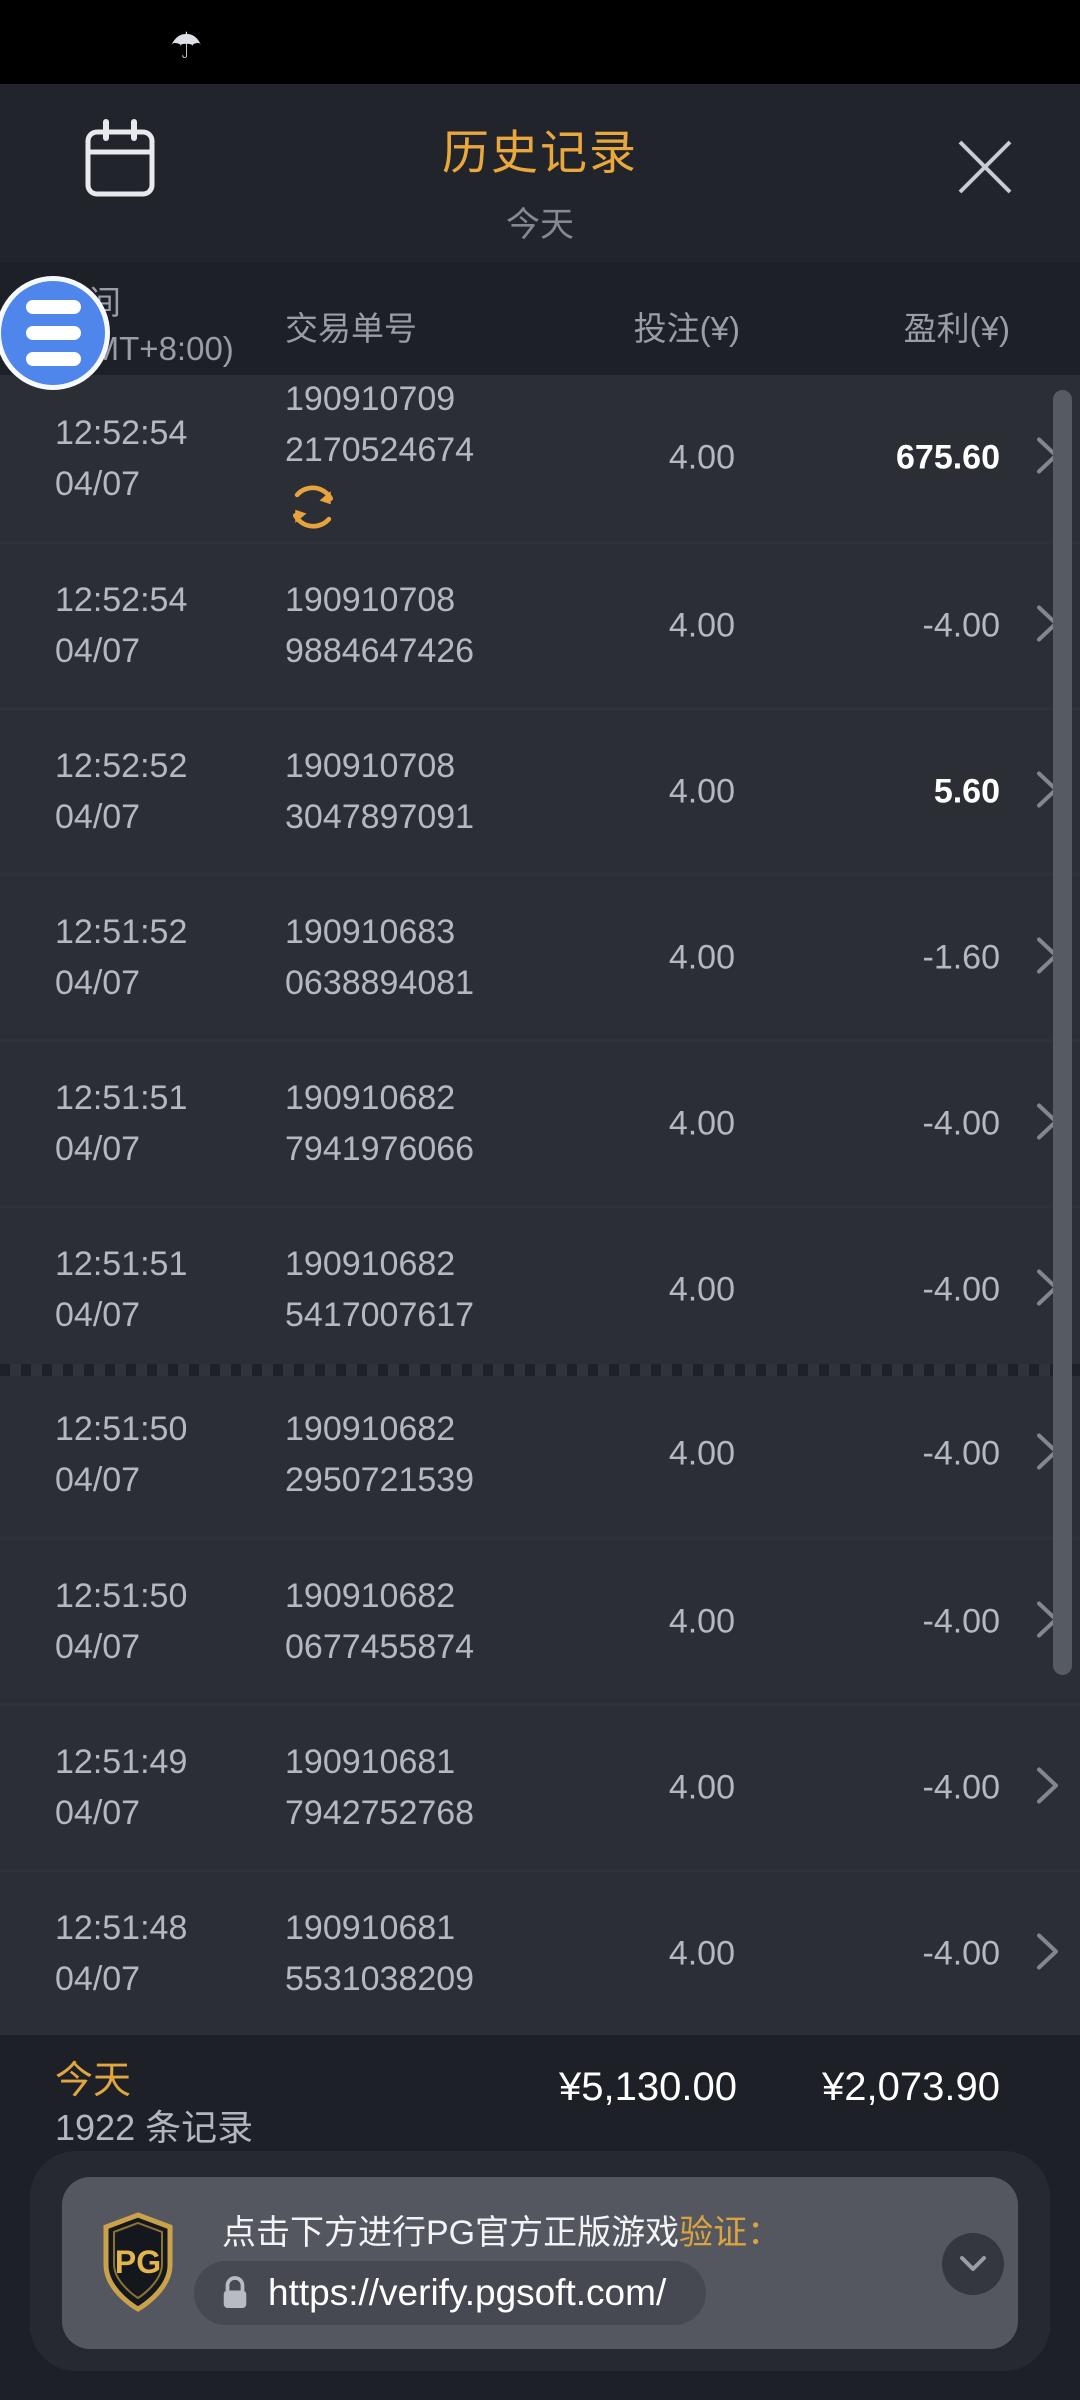 This screenshot has height=2400, width=1080. Describe the element at coordinates (380, 1787) in the screenshot. I see `row-order-number: 190910681 7942752768` at that location.